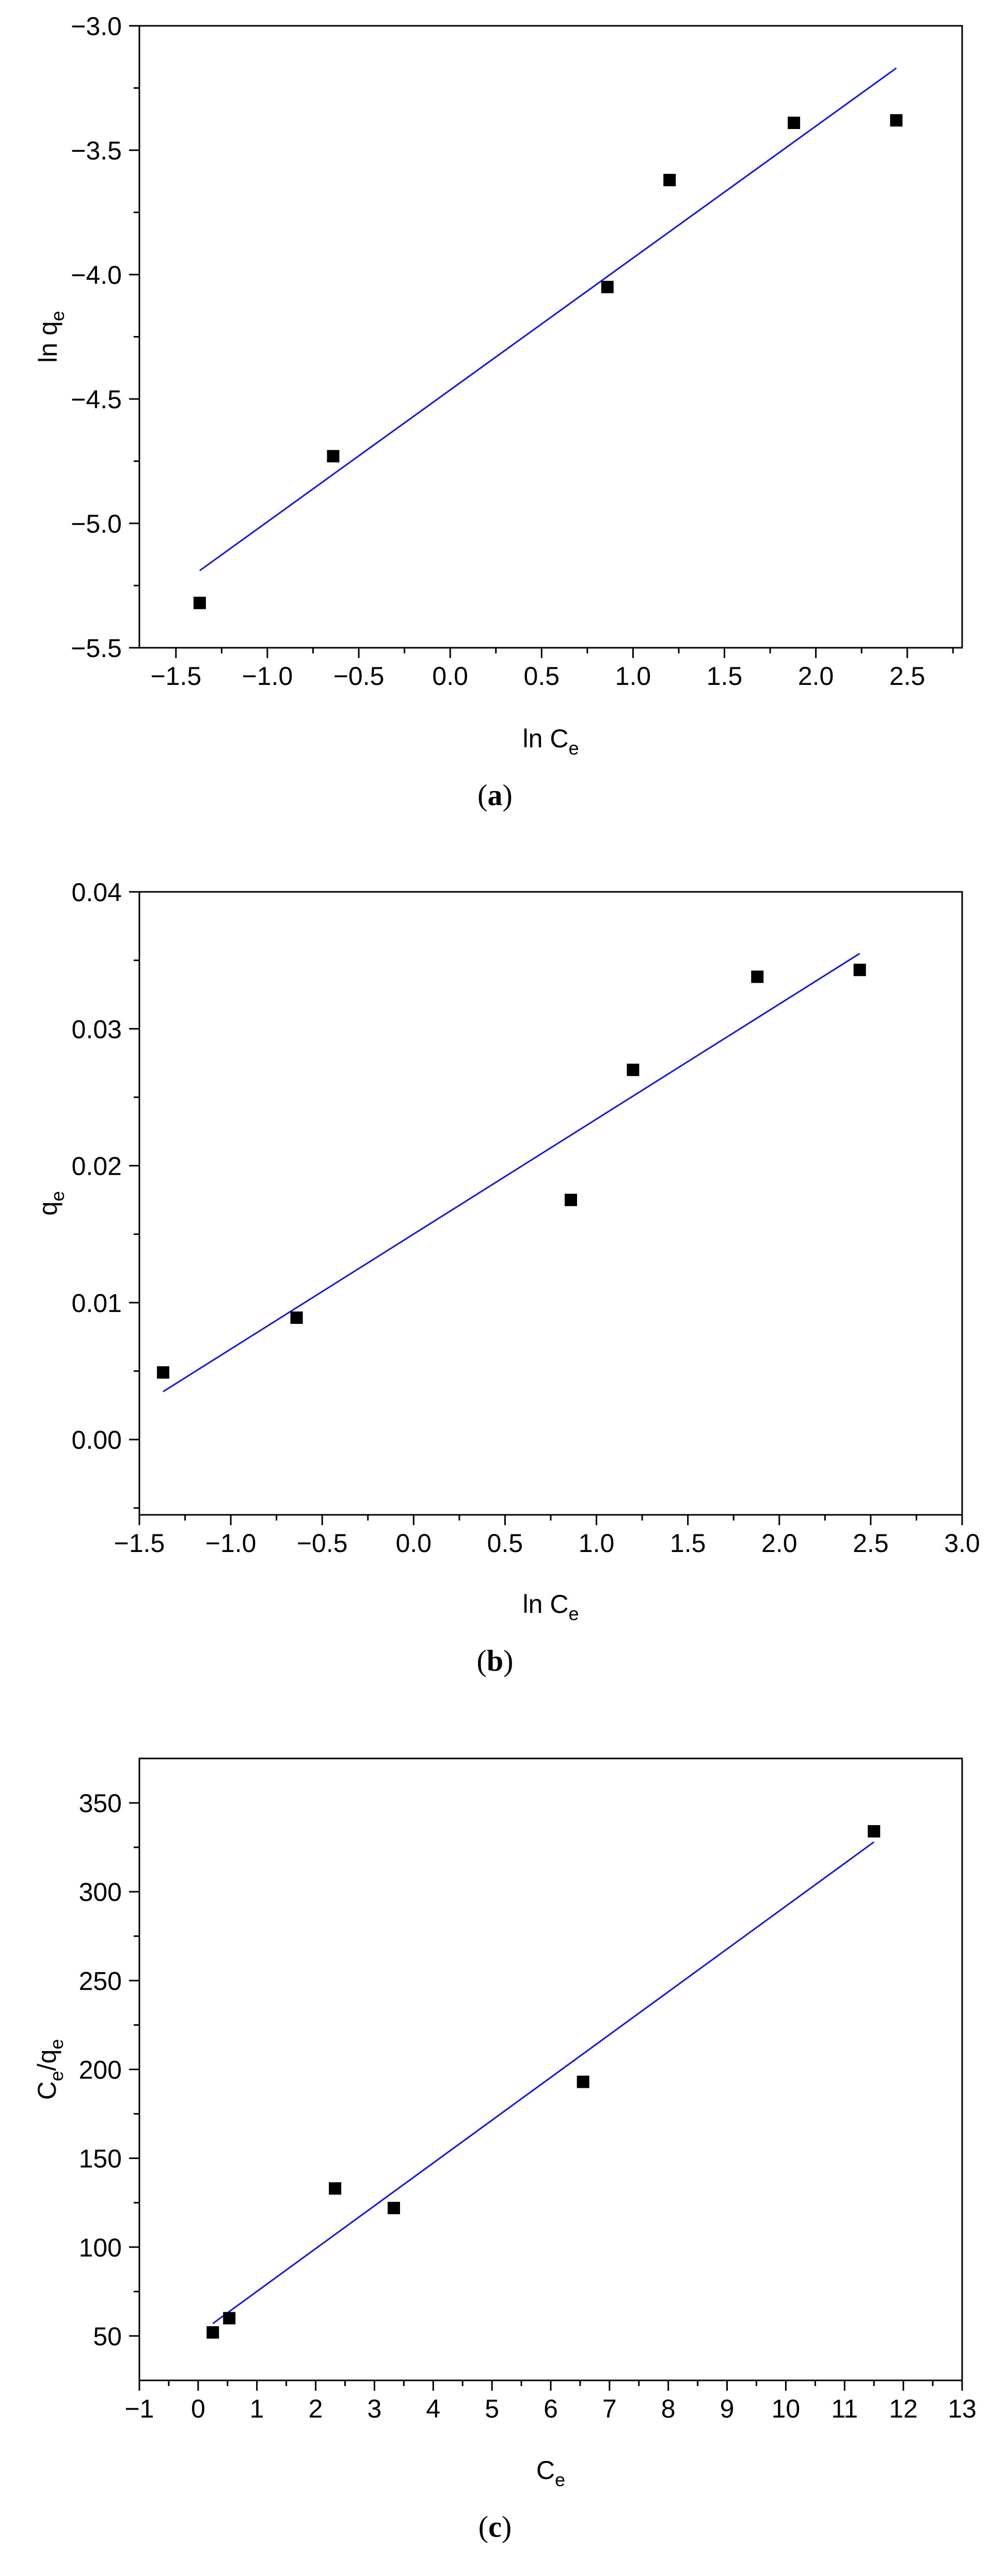  What do you see at coordinates (101, 1980) in the screenshot?
I see `y-tick-label: 250` at bounding box center [101, 1980].